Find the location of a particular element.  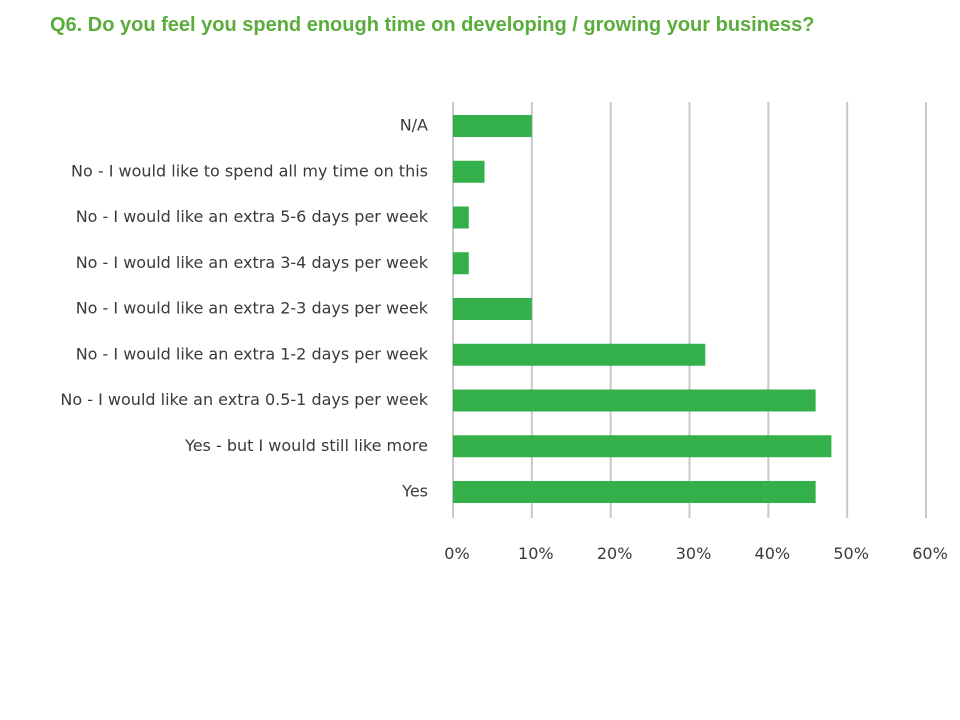

category-label-0: N/A is located at coordinates (414, 125).